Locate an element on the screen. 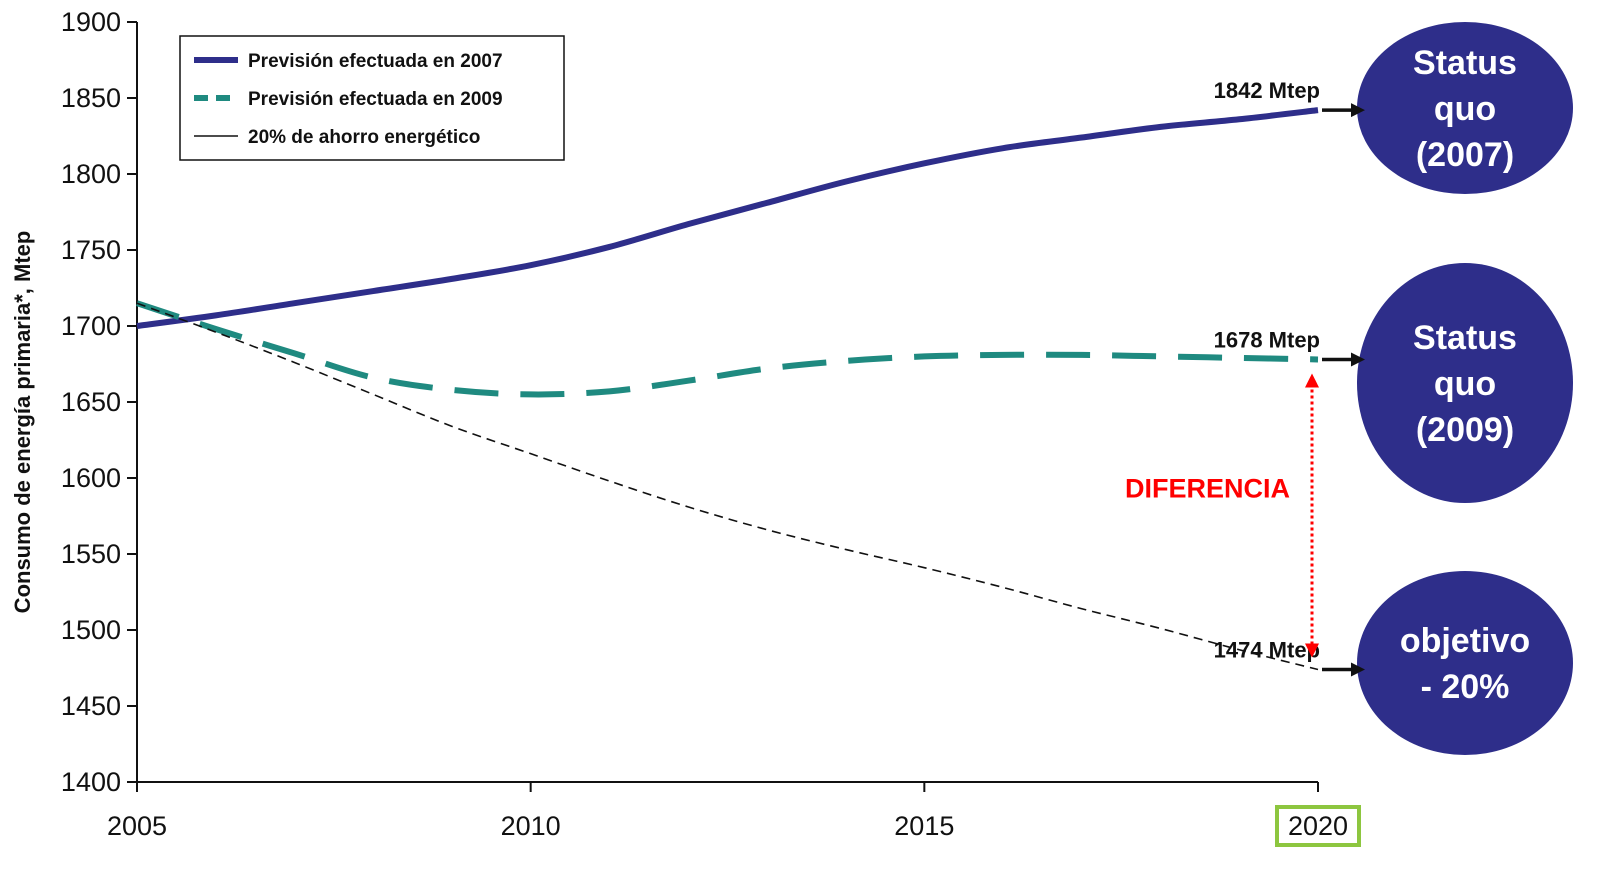 Image resolution: width=1621 pixels, height=869 pixels. y-tick-label: 1500 is located at coordinates (91, 630).